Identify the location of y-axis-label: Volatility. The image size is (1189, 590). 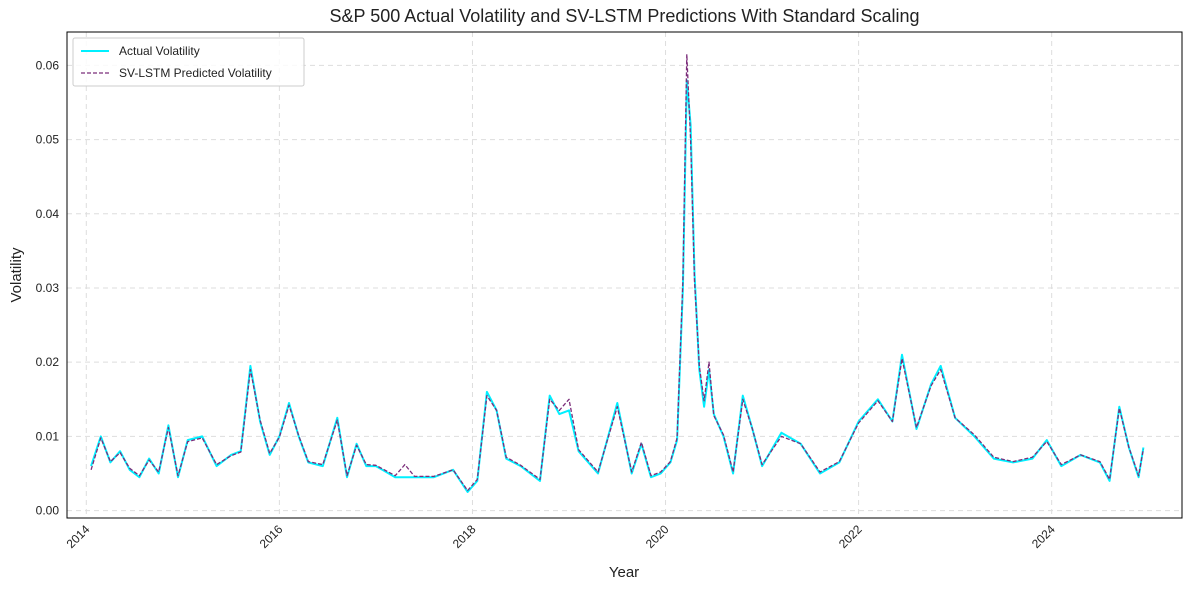
(16, 275).